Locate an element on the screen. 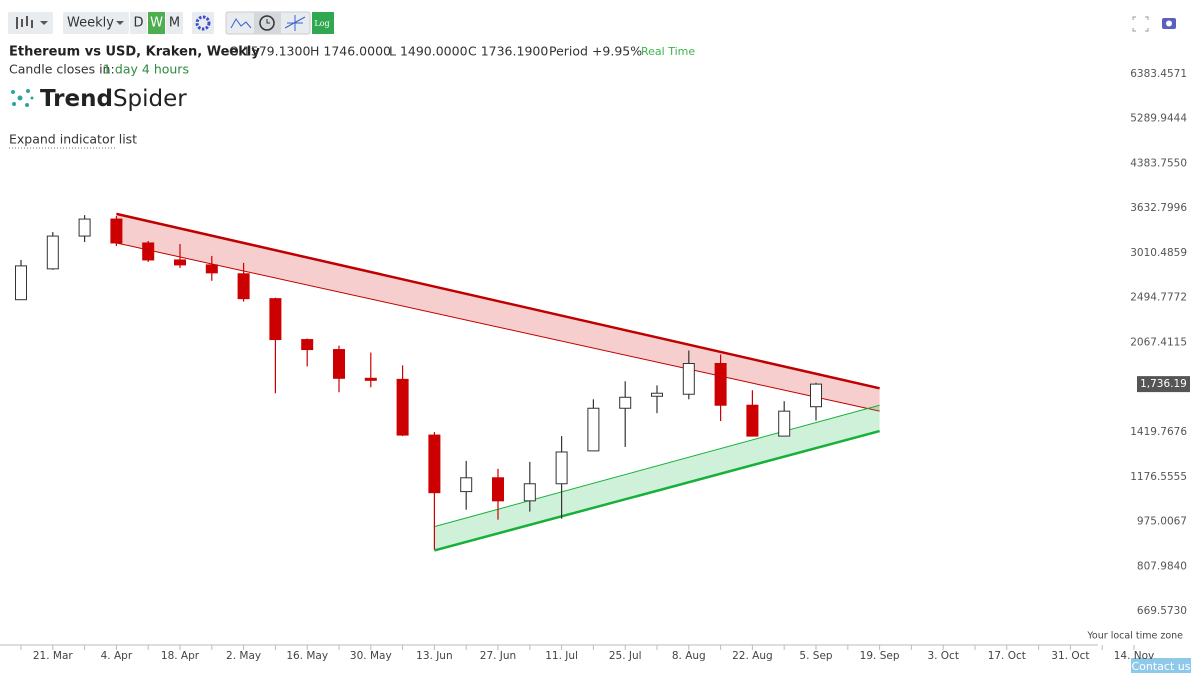 The width and height of the screenshot is (1200, 673). period-label: W is located at coordinates (156, 23).